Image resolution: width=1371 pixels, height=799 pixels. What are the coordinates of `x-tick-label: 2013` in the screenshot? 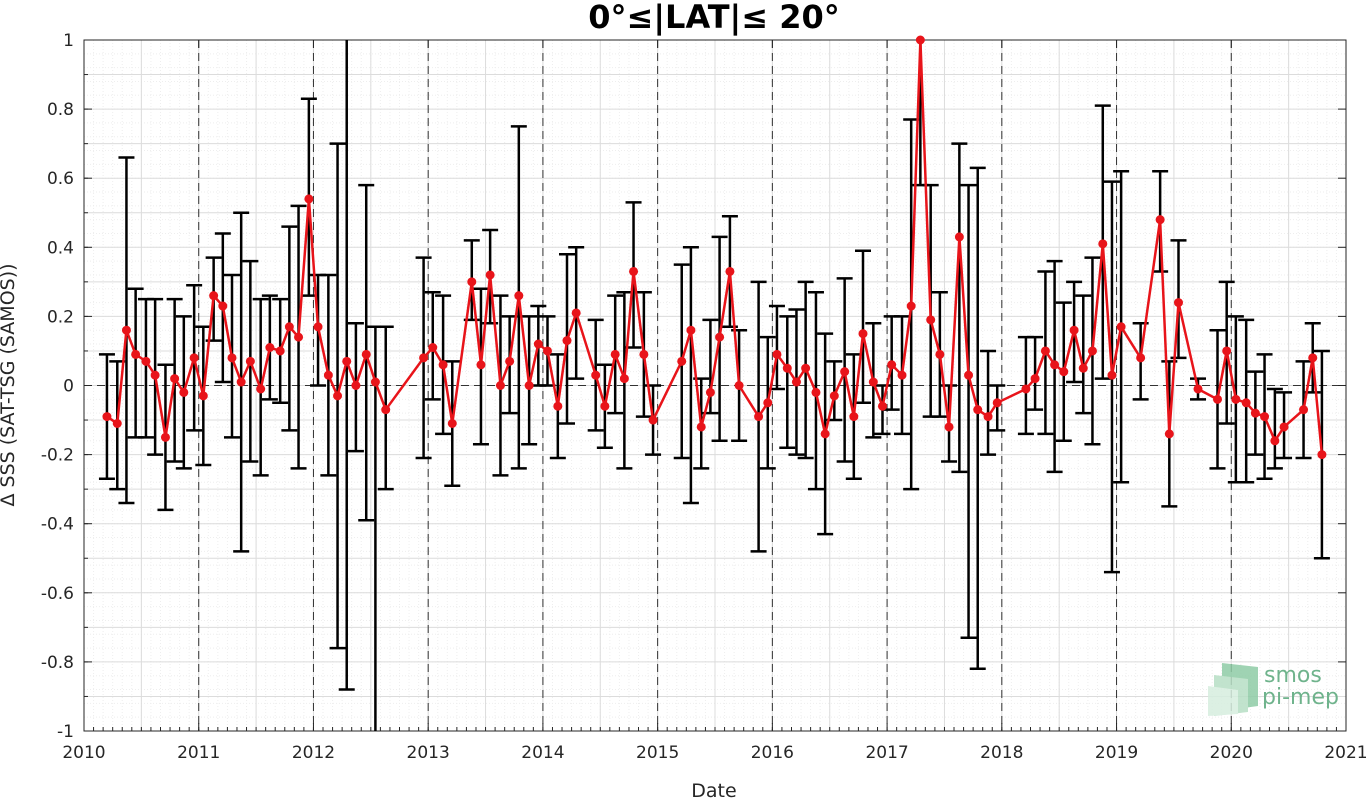 It's located at (428, 753).